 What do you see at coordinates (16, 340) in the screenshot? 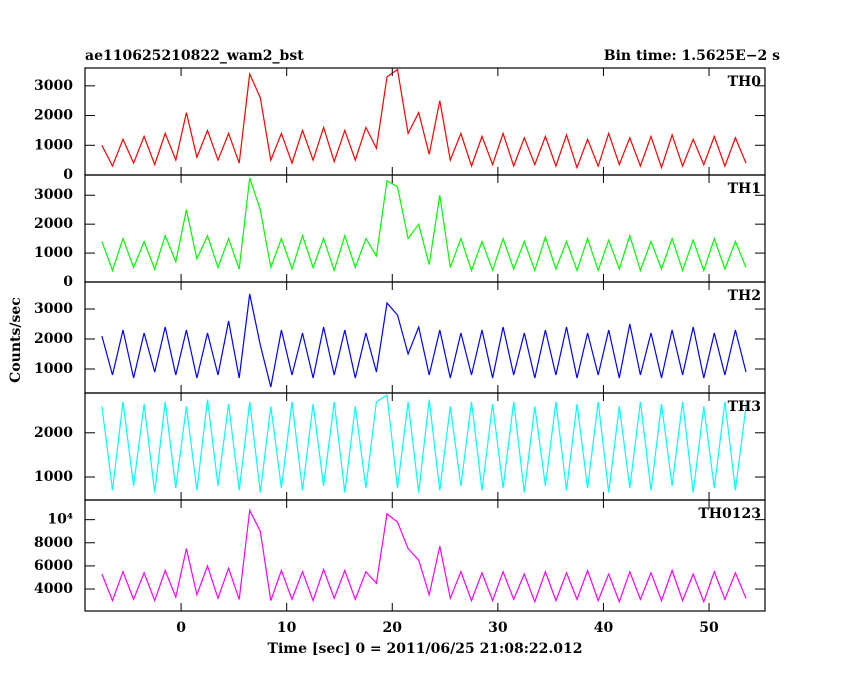
I see `y-axis-label: Counts/sec` at bounding box center [16, 340].